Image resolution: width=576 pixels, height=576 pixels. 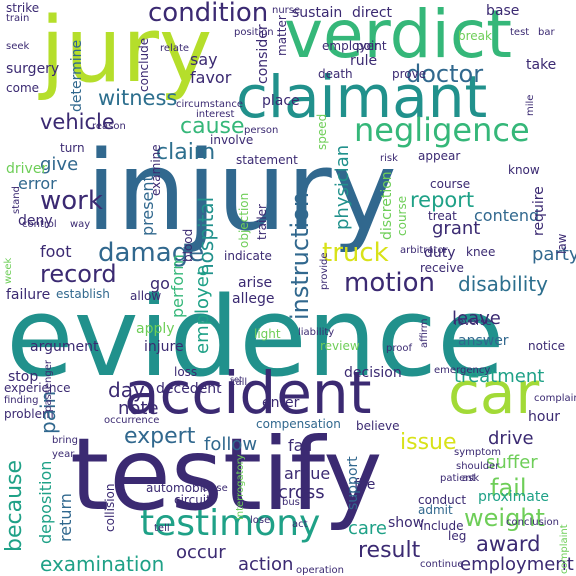 What do you see at coordinates (442, 500) in the screenshot?
I see `cloud-word: conduct` at bounding box center [442, 500].